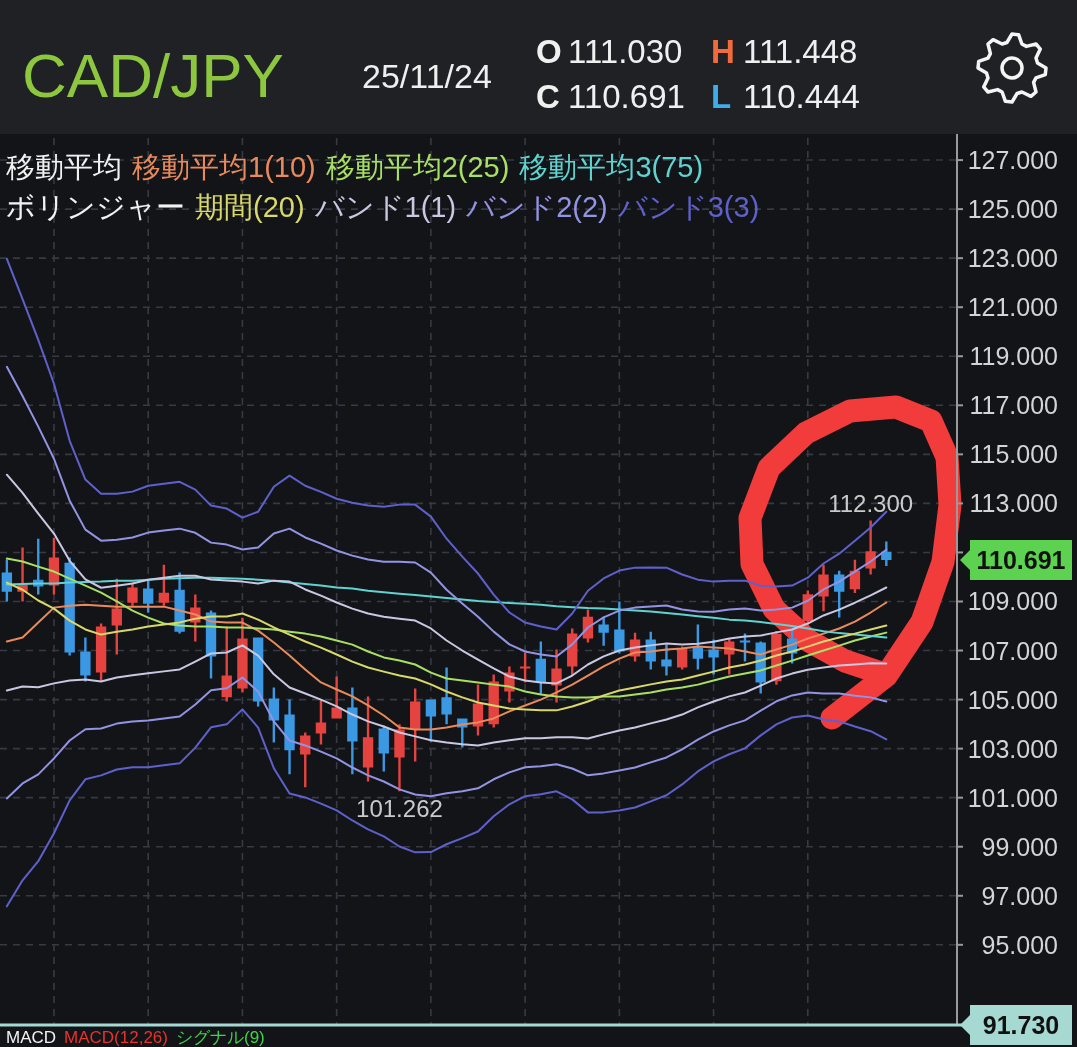  Describe the element at coordinates (801, 96) in the screenshot. I see `text: 110.444` at that location.